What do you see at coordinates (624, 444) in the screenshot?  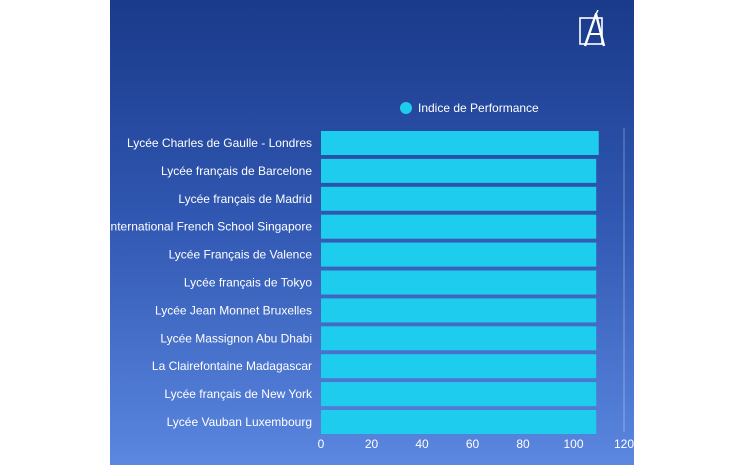 I see `x-tick-label: 120` at bounding box center [624, 444].